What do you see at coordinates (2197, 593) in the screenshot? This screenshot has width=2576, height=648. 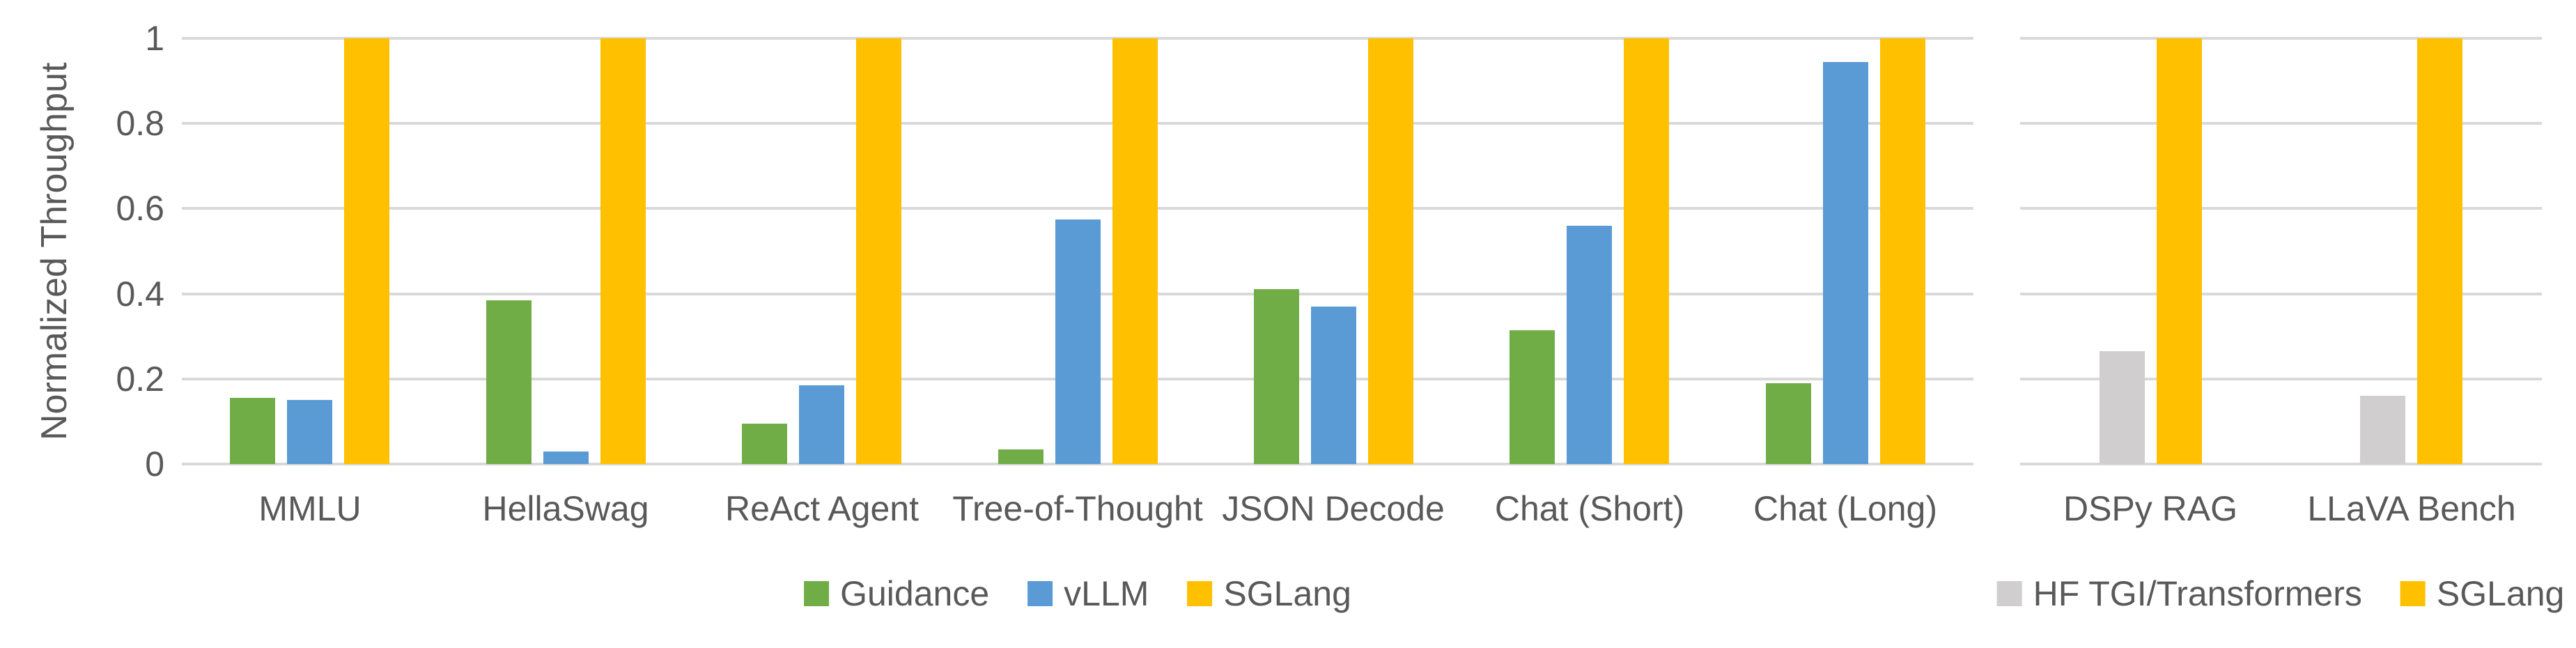 I see `legend-label: HF TGI/Transformers` at bounding box center [2197, 593].